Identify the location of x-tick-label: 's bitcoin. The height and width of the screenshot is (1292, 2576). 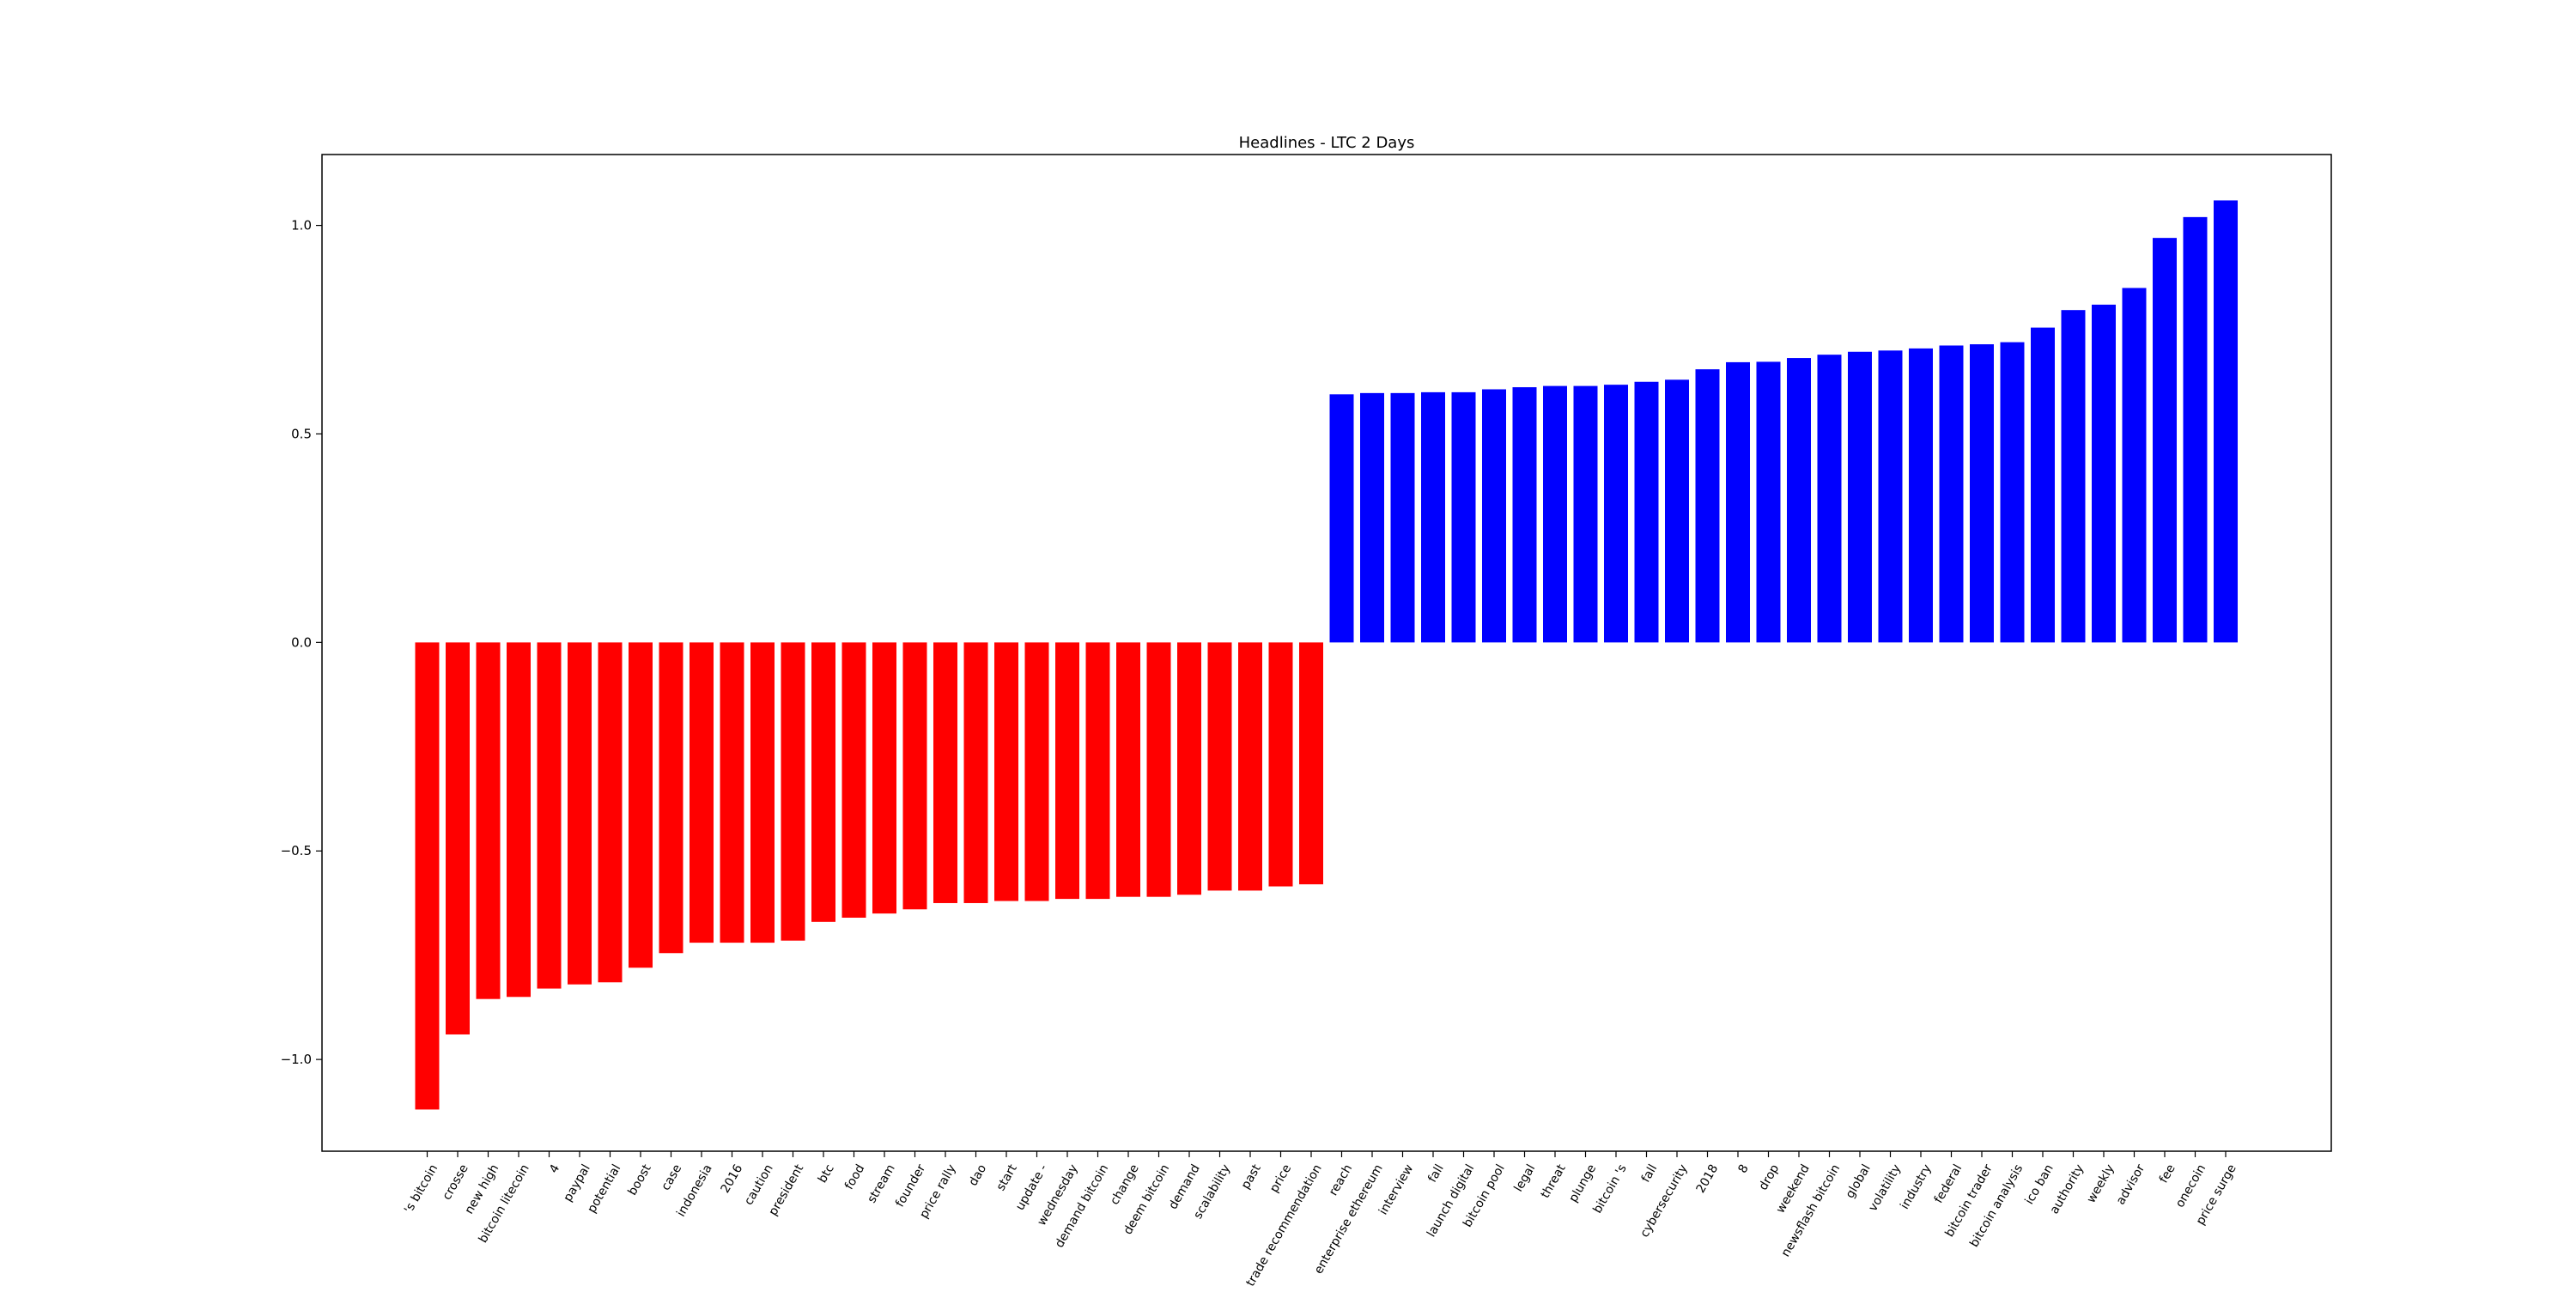
(421, 1189).